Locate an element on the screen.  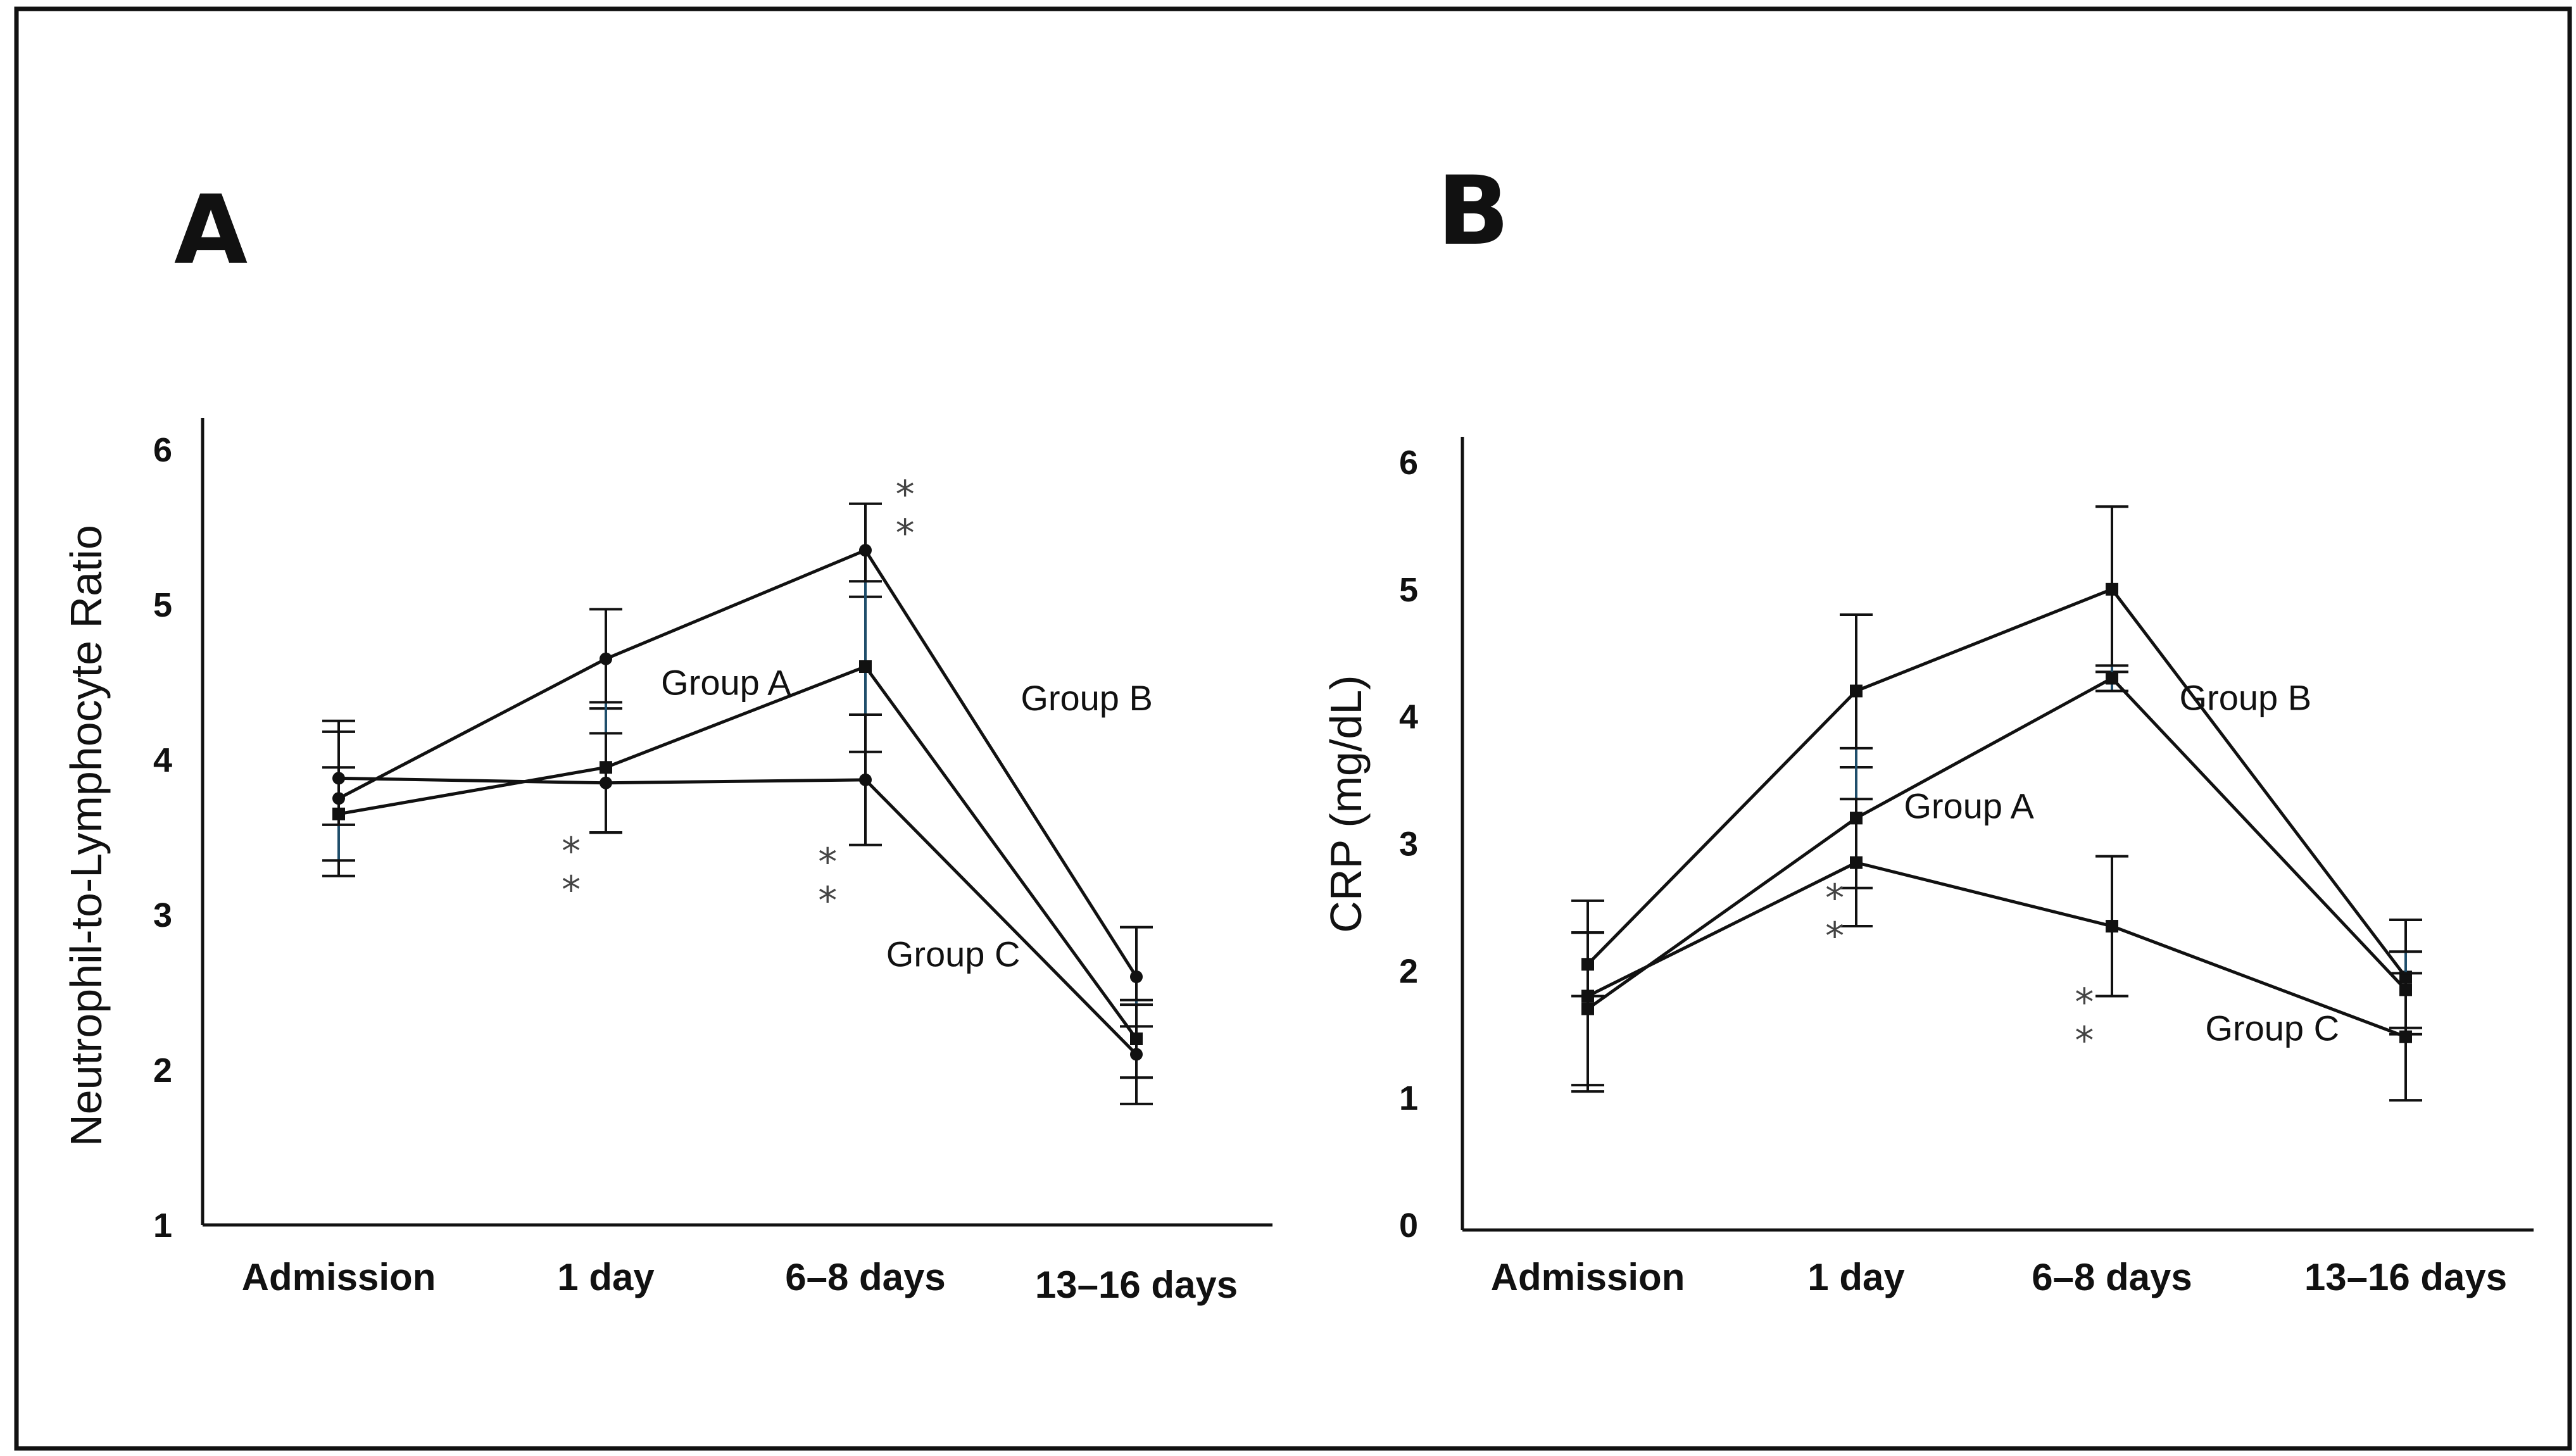
y-axis-title: CRP (mg/dL) is located at coordinates (1346, 803).